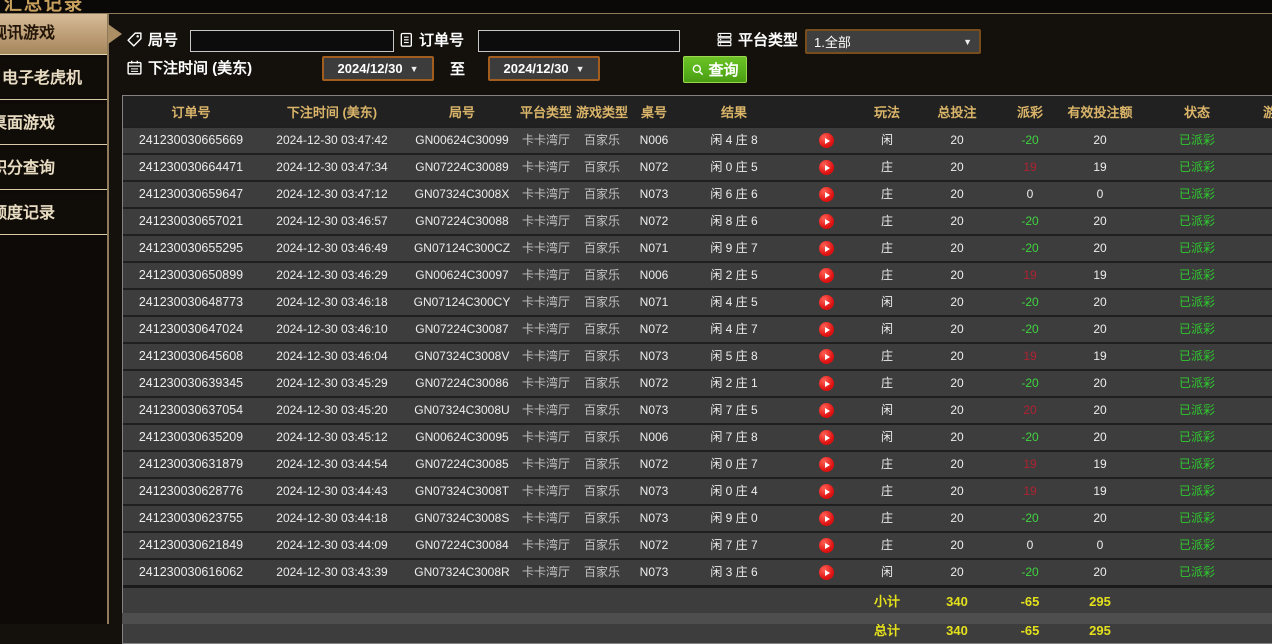  What do you see at coordinates (579, 41) in the screenshot?
I see `order-number-input` at bounding box center [579, 41].